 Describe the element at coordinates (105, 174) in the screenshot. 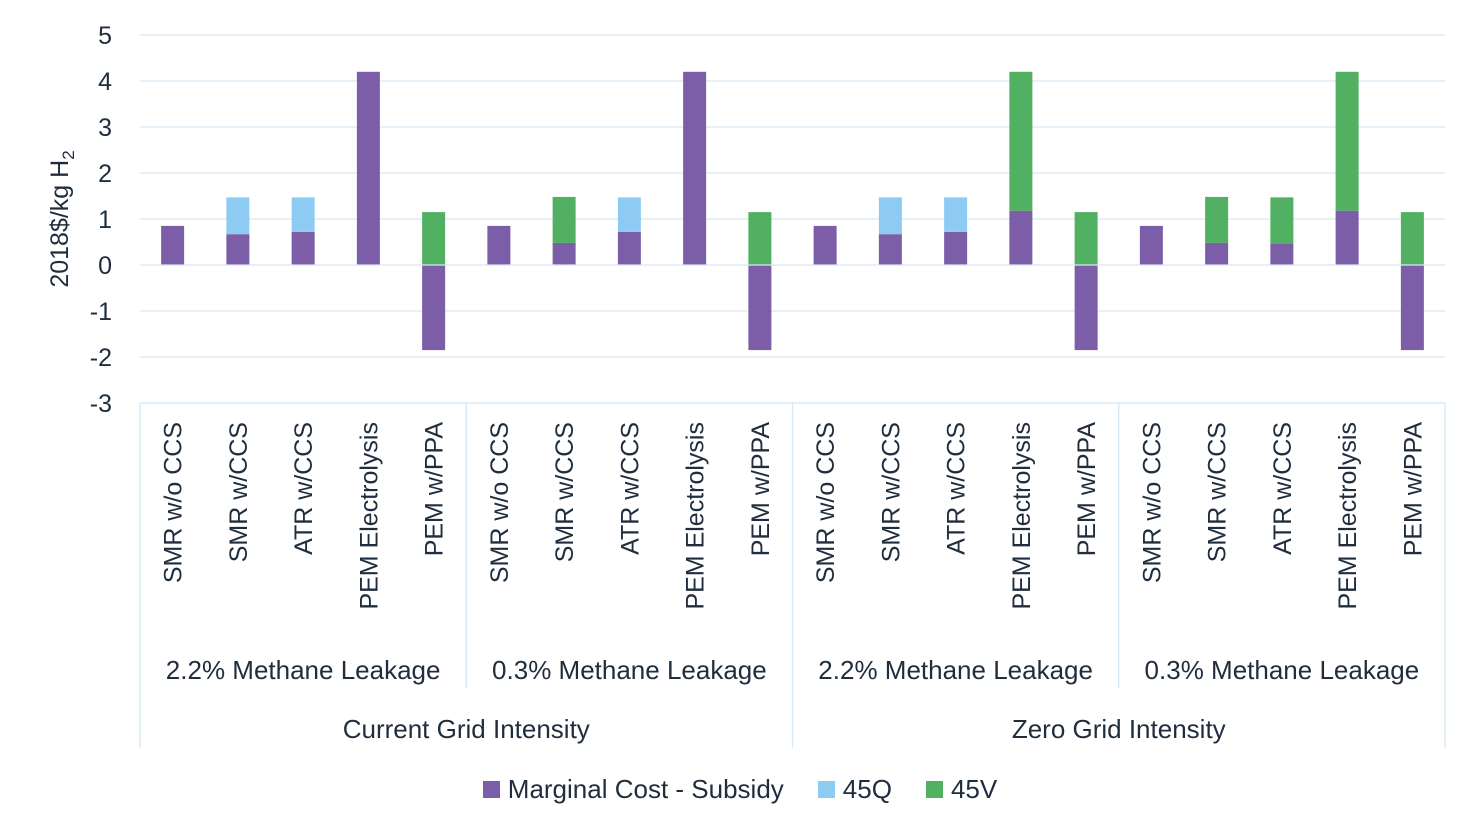

I see `y-tick-label: 2` at that location.